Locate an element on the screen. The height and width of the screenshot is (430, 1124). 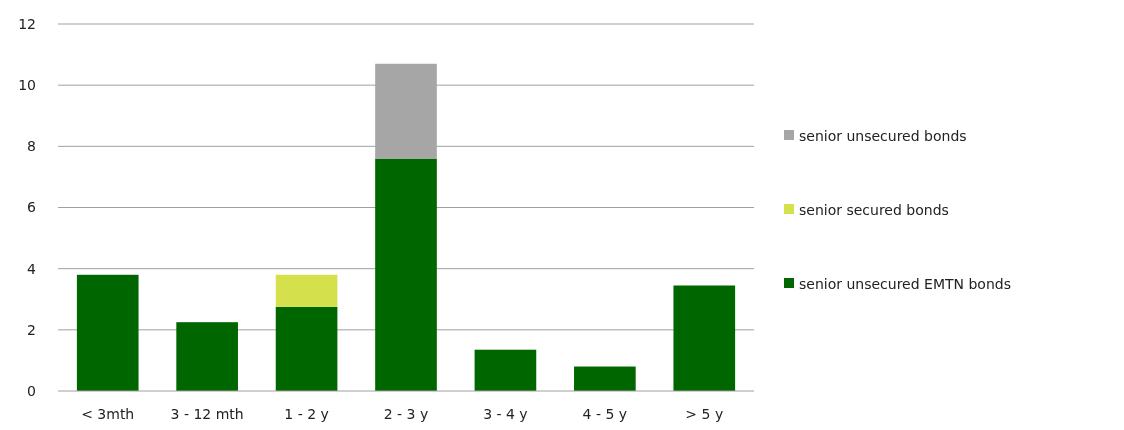
x-tick-label: 4 - 5 y is located at coordinates (605, 414).